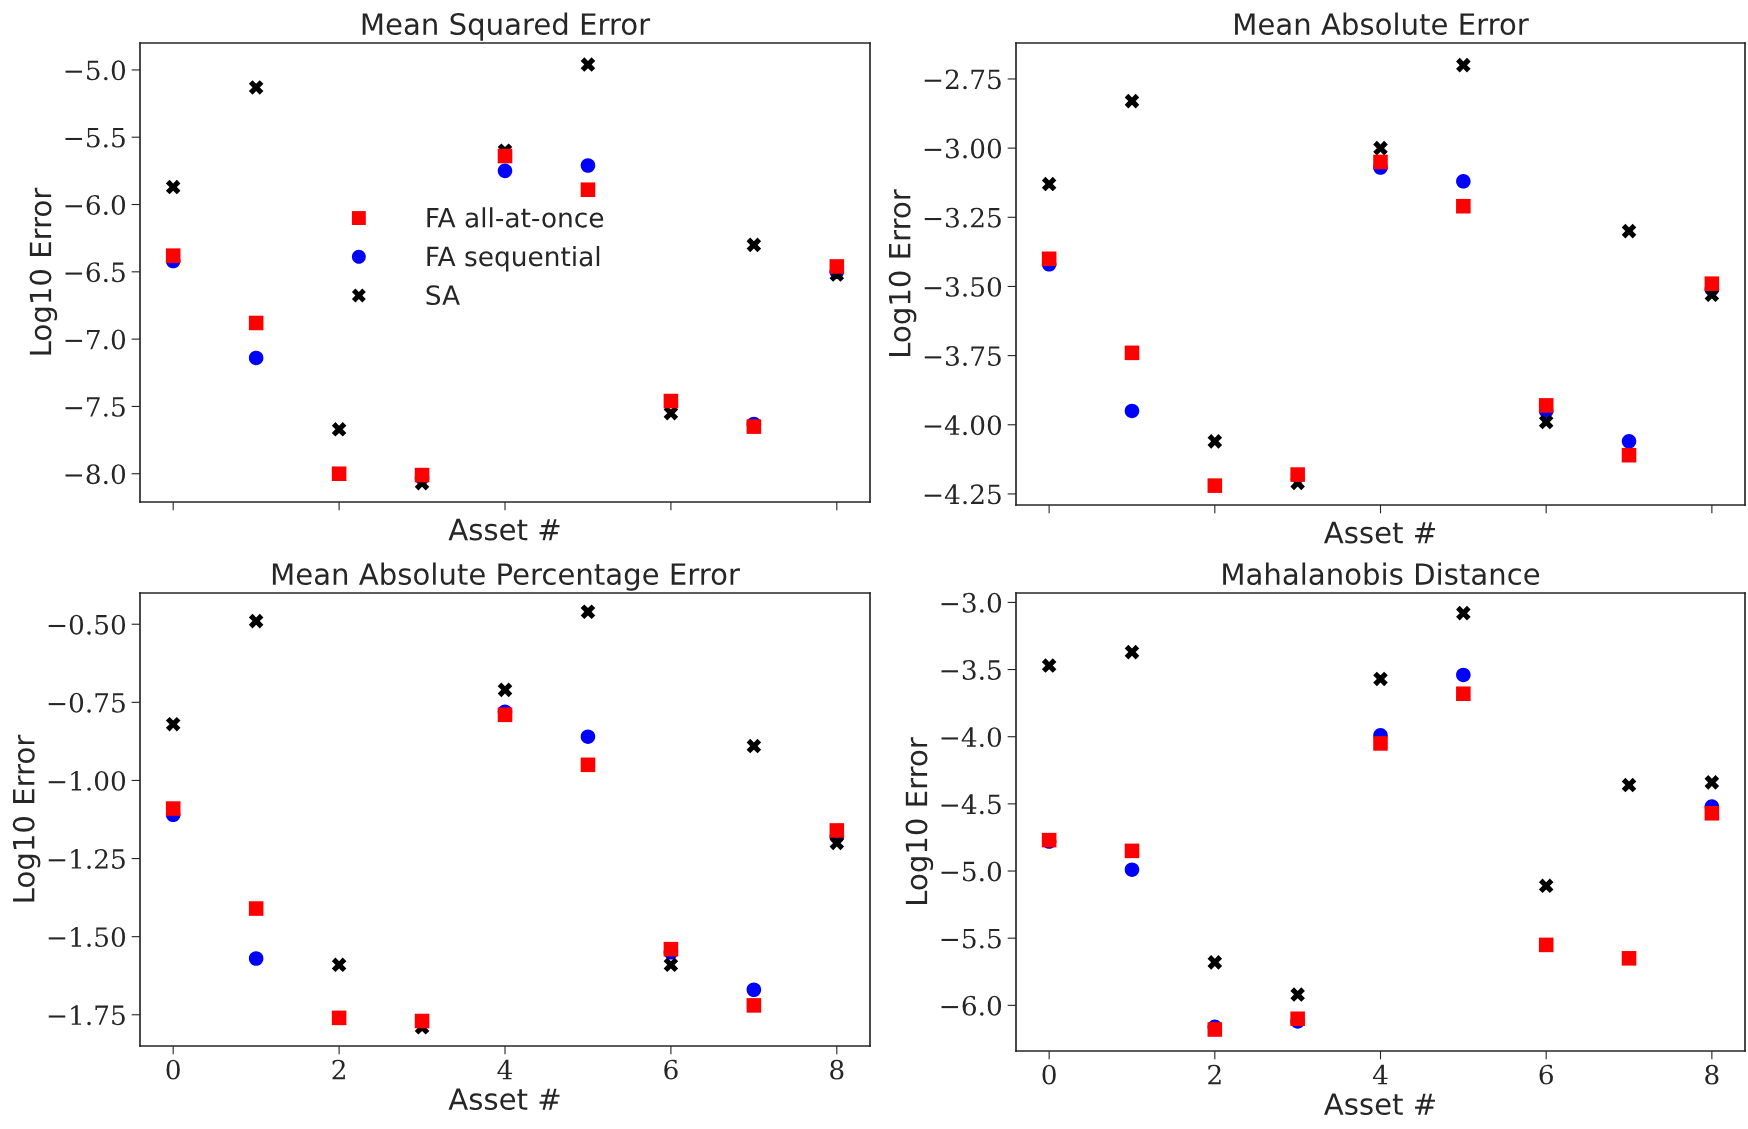  I want to click on y-tick-label: −3.50, so click(963, 286).